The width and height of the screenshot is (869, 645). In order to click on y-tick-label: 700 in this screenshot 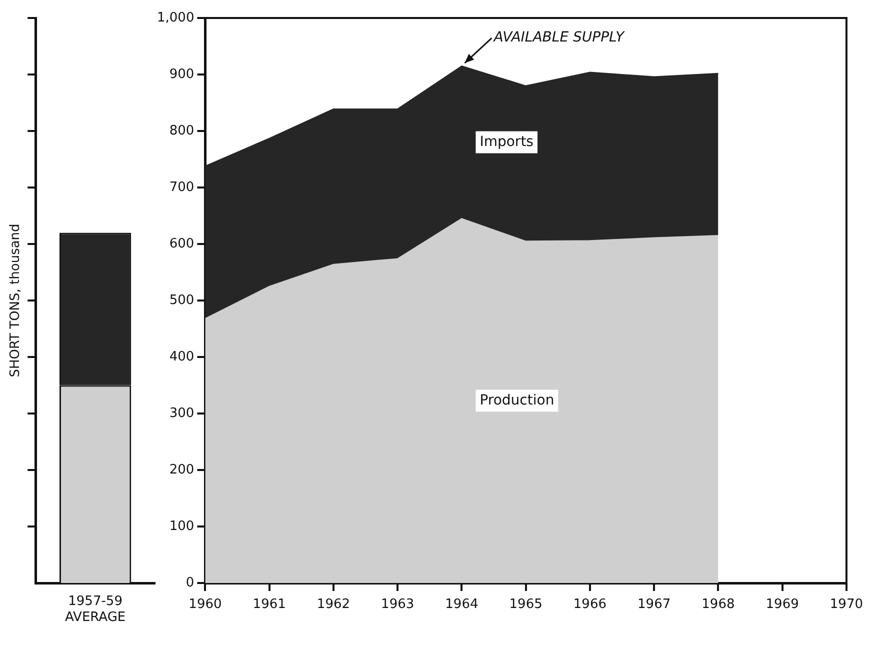, I will do `click(181, 187)`.